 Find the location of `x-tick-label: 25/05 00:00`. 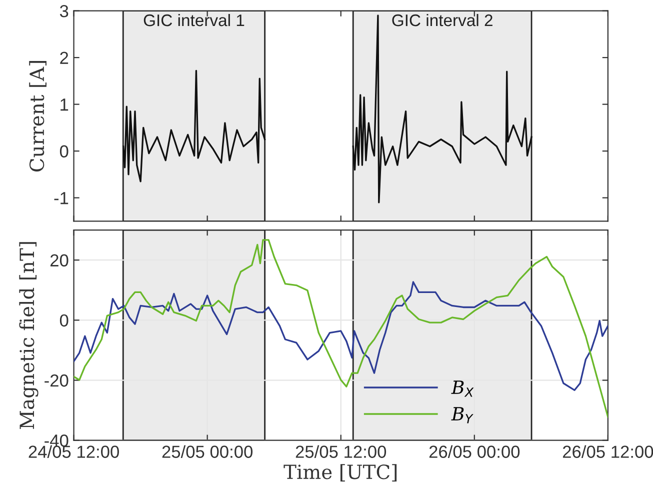

x-tick-label: 25/05 00:00 is located at coordinates (207, 451).